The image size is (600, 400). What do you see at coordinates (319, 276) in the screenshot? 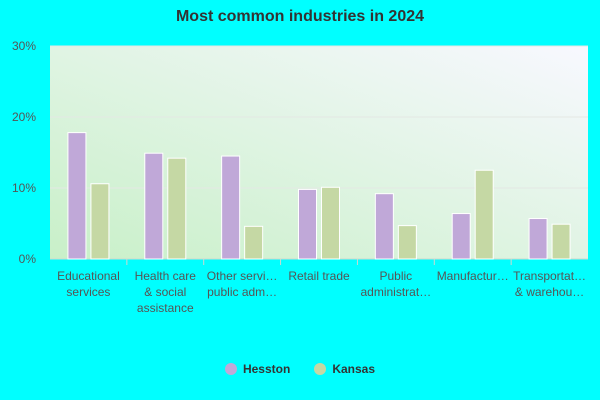
I see `category-label: Retail trade` at bounding box center [319, 276].